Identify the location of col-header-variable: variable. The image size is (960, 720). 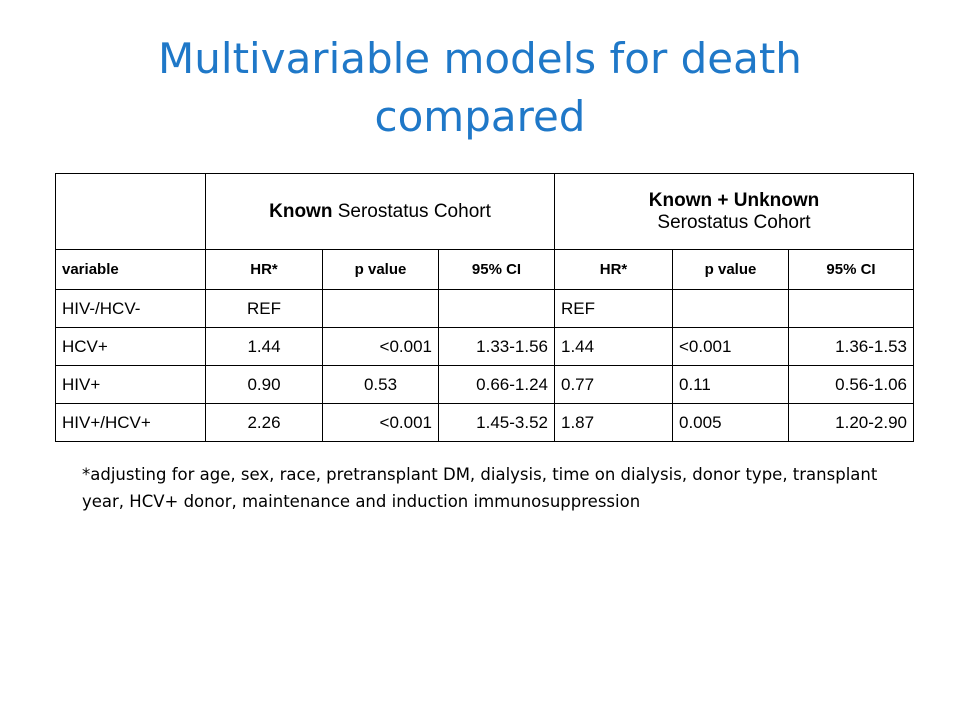
(130, 269).